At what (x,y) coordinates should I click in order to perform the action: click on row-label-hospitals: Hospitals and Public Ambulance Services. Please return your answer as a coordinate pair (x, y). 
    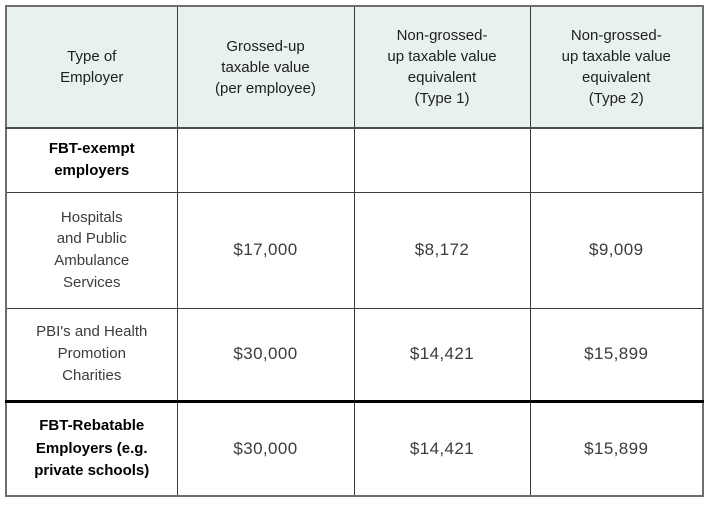
    Looking at the image, I should click on (91, 250).